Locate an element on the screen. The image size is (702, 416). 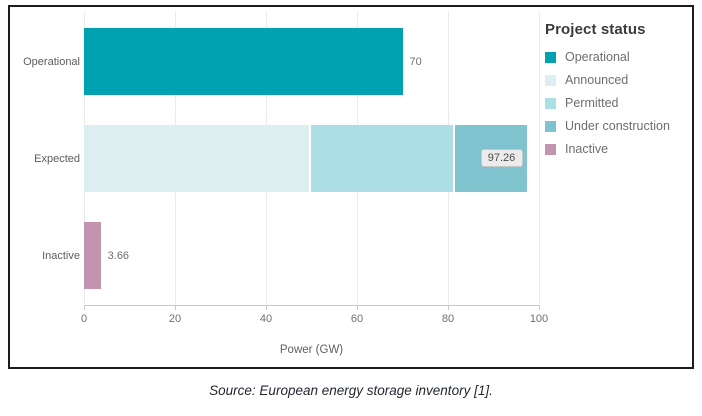
bar-segment-operational is located at coordinates (243, 61).